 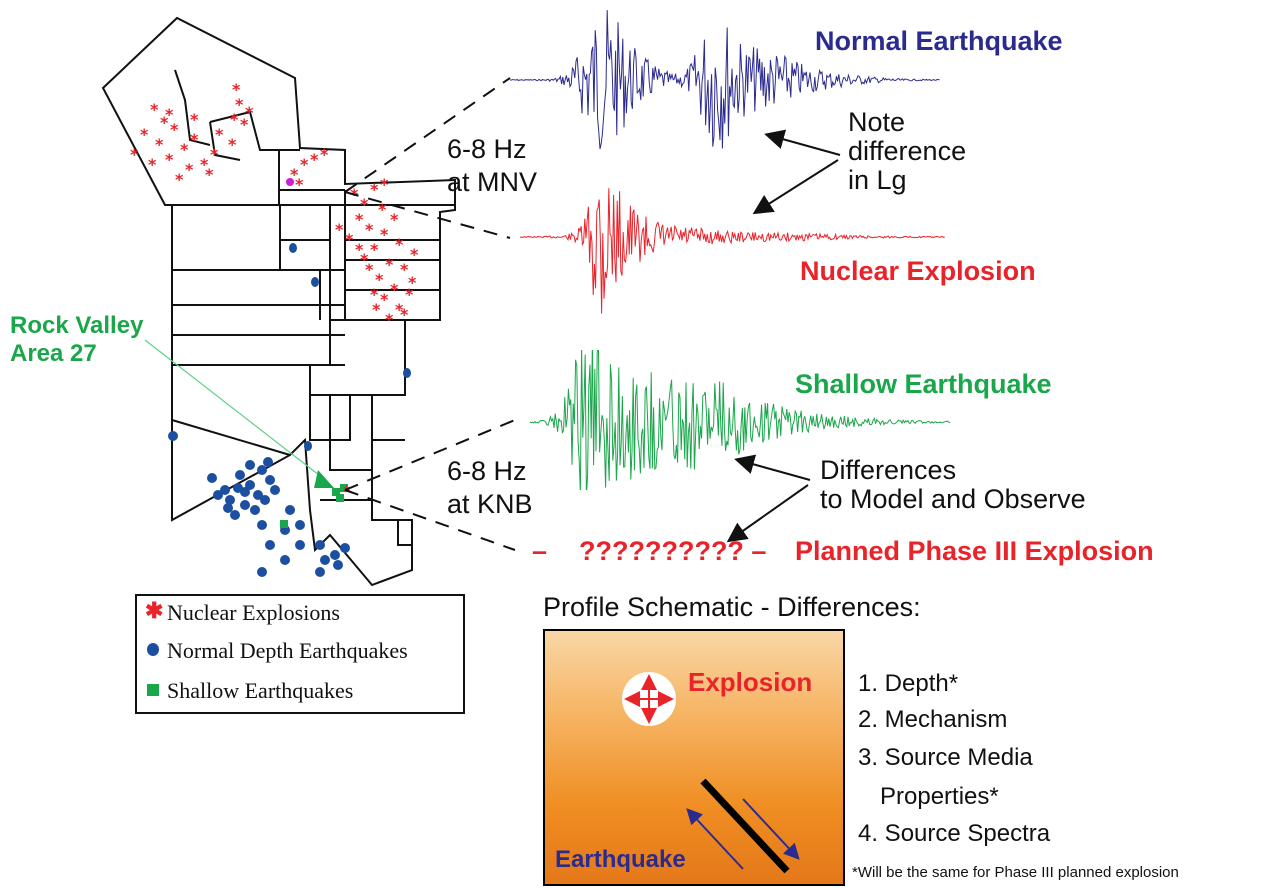 I want to click on note-annotation: Note difference in Lg, so click(x=907, y=151).